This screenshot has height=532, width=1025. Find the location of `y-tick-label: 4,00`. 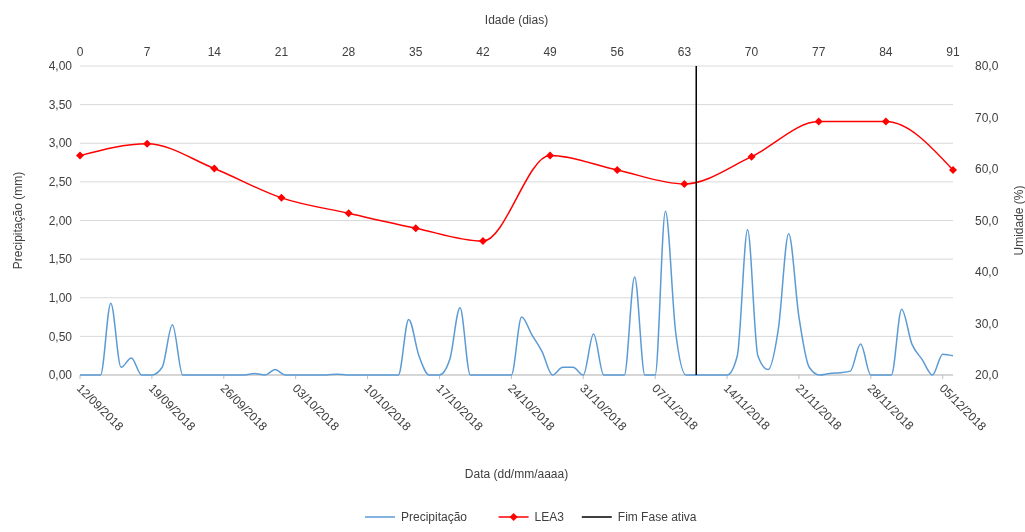

y-tick-label: 4,00 is located at coordinates (60, 66).